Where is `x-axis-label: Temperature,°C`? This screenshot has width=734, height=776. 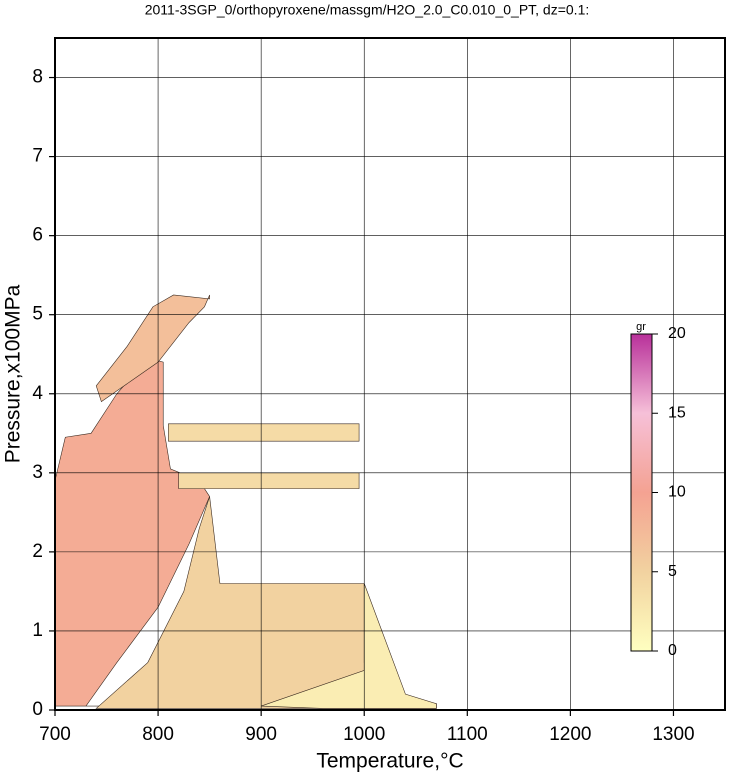
x-axis-label: Temperature,°C is located at coordinates (389, 761).